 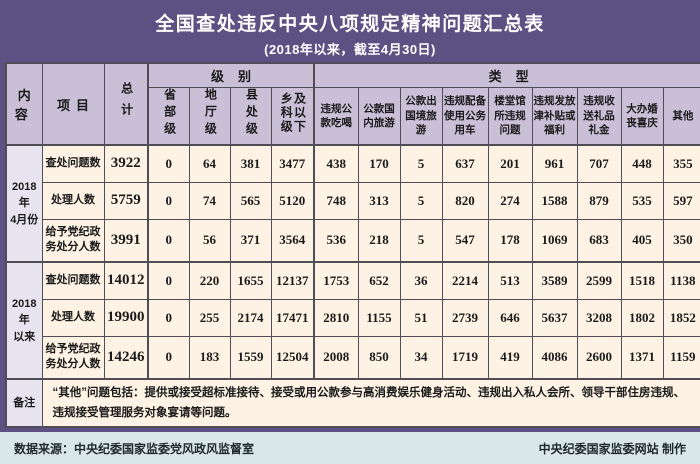 What do you see at coordinates (510, 240) in the screenshot?
I see `data-cell: 178` at bounding box center [510, 240].